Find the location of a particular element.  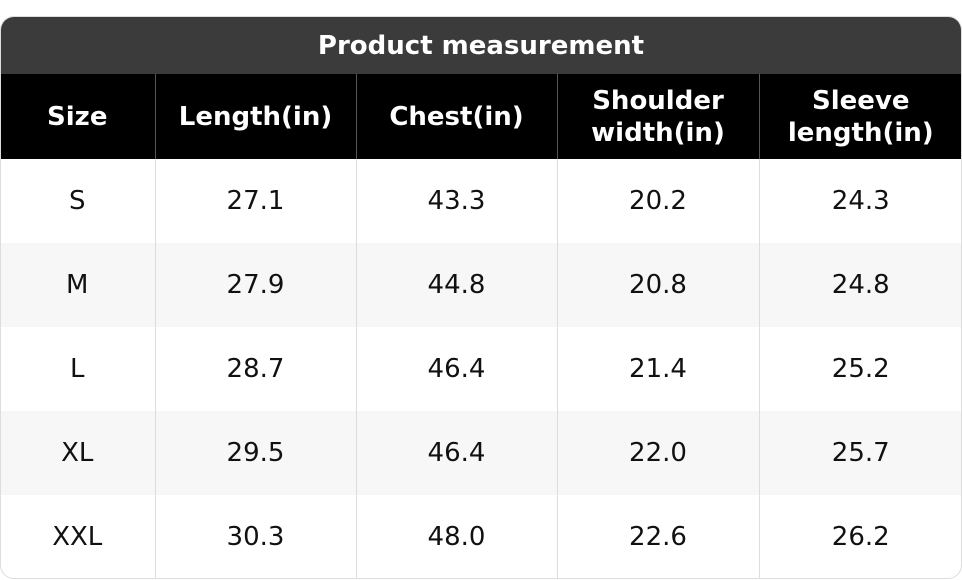

column-header: Length(in) is located at coordinates (255, 116).